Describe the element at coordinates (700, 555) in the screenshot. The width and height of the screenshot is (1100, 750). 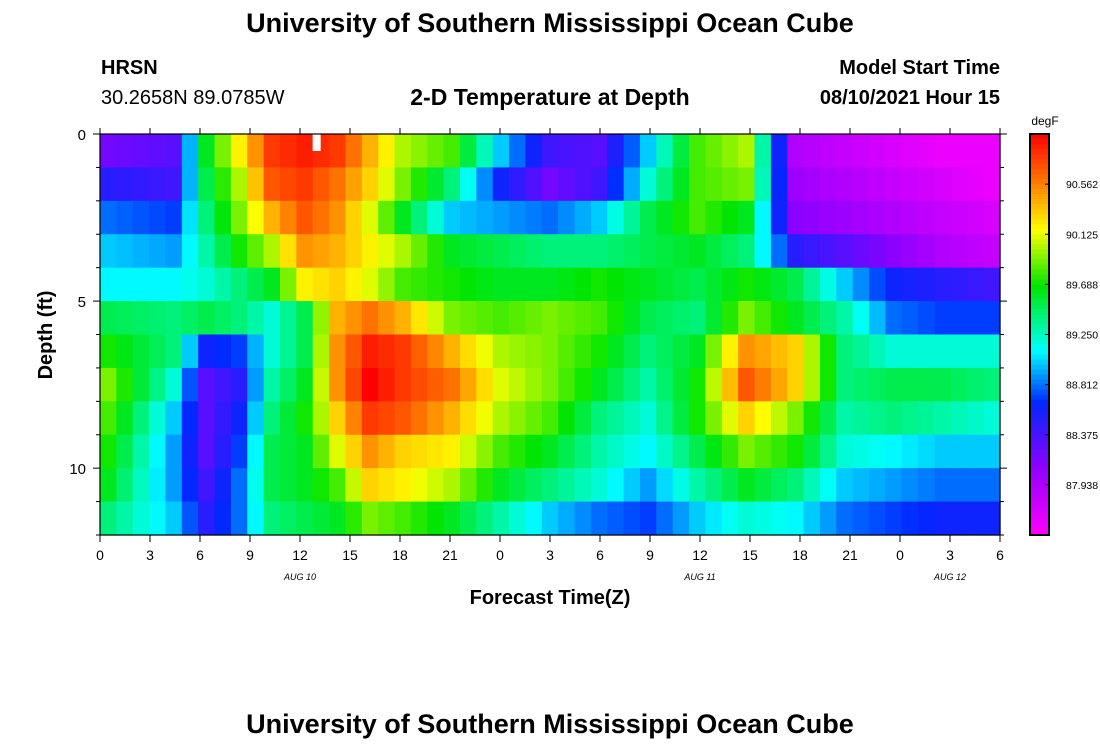
I see `x-tick-label: 12` at that location.